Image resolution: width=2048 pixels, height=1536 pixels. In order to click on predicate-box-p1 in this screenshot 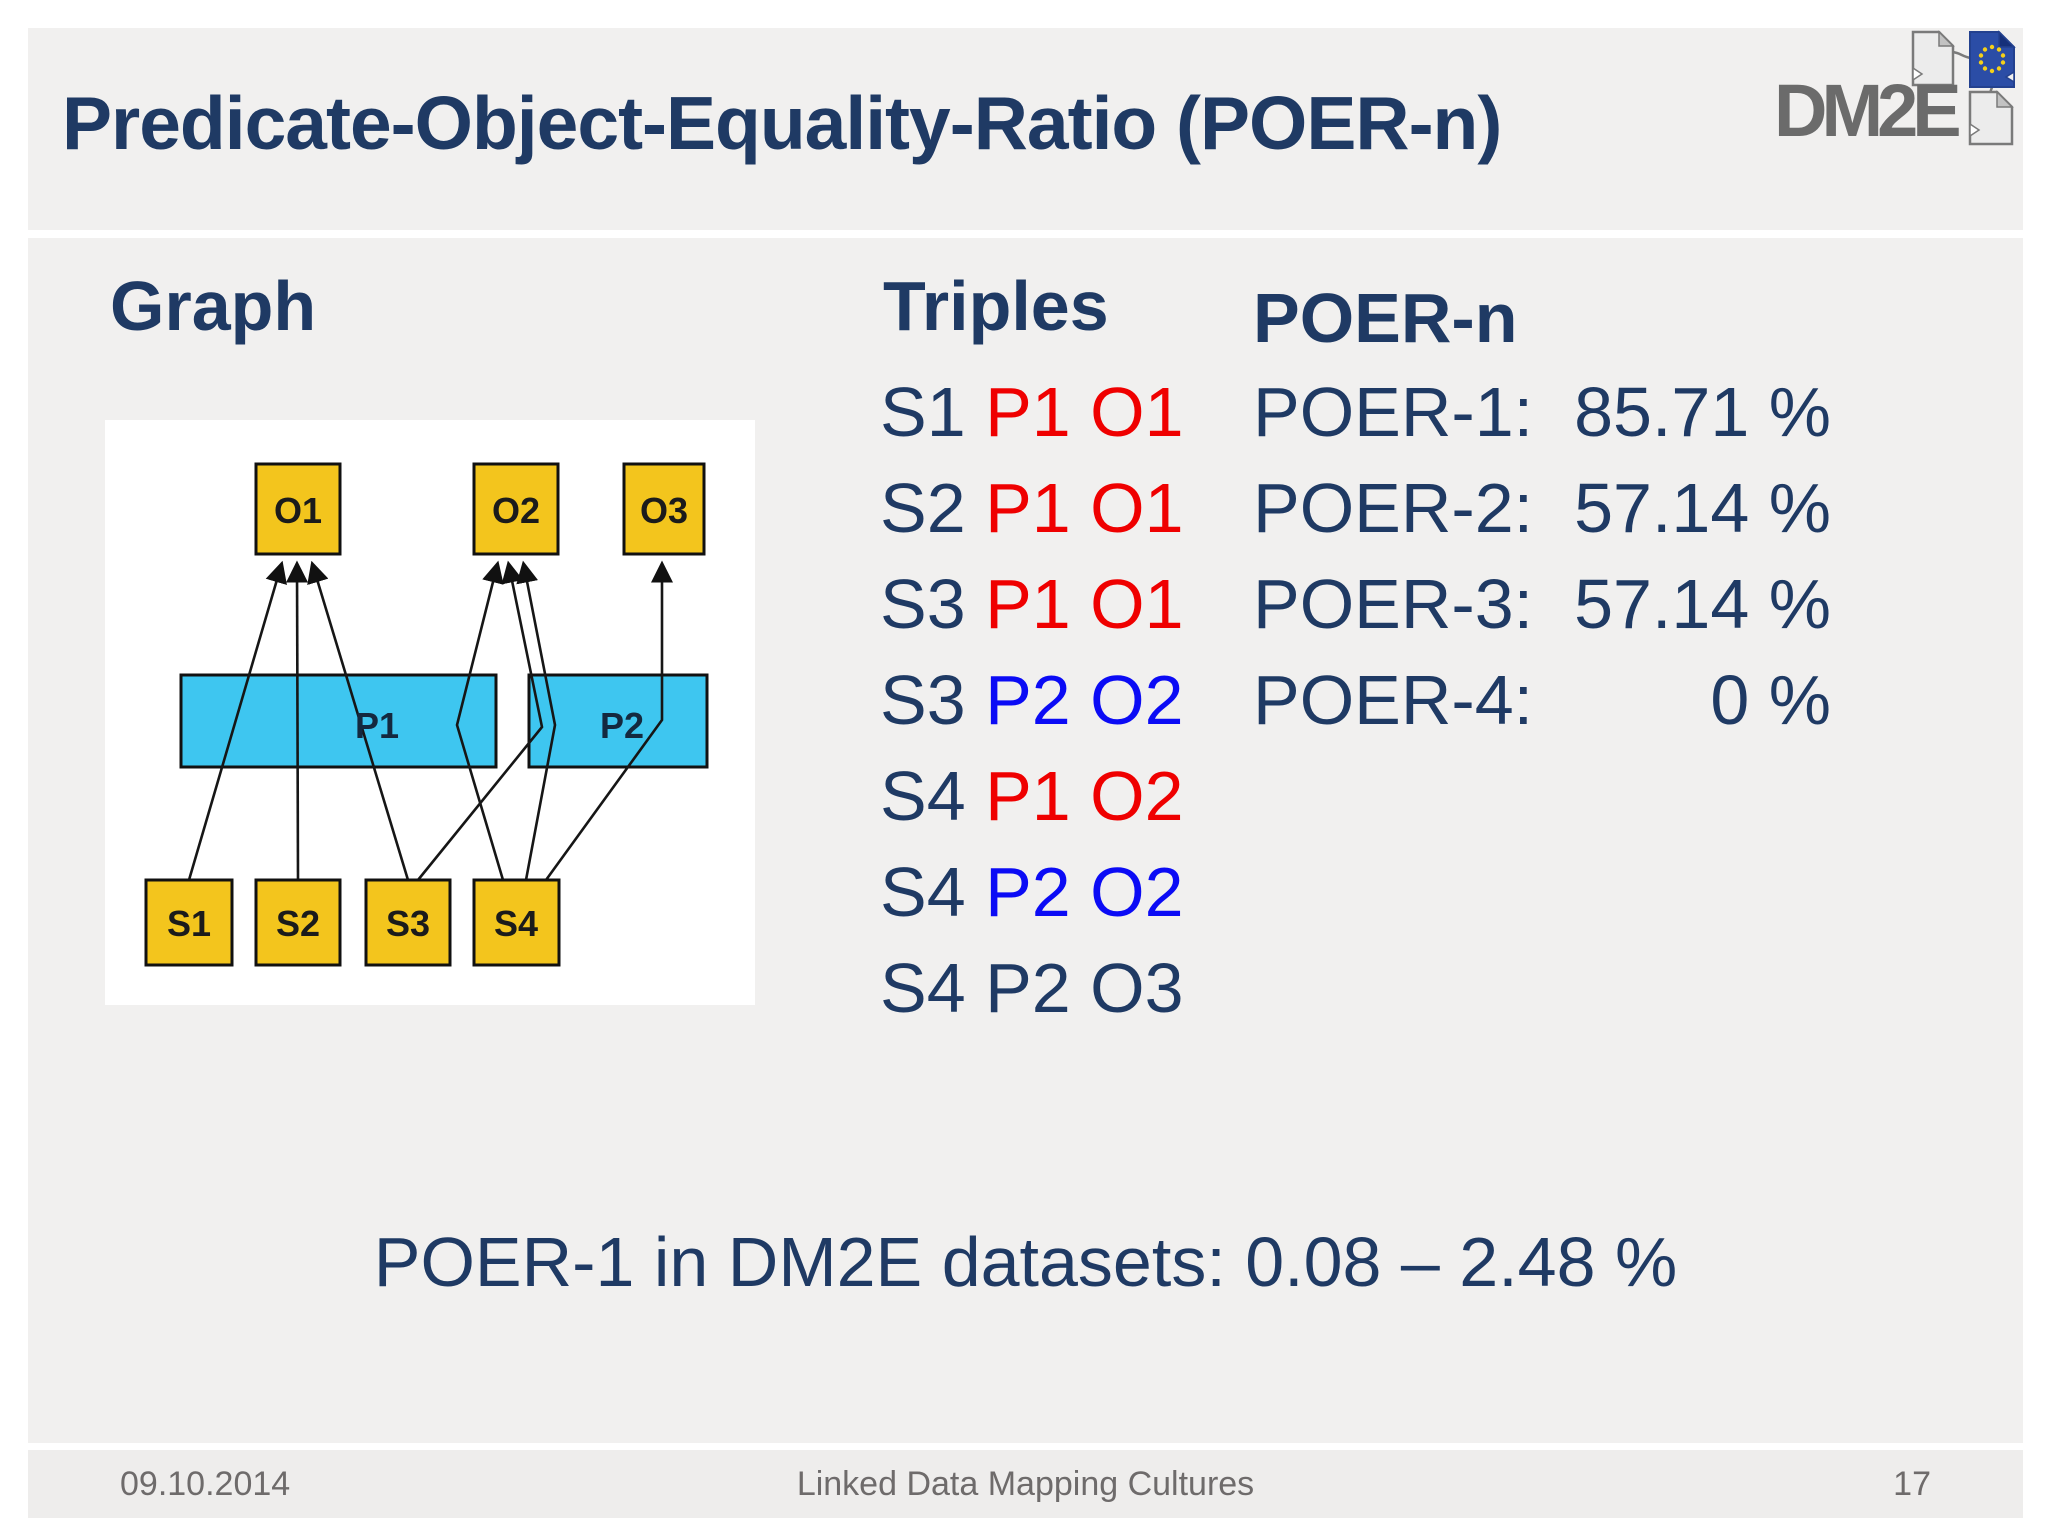, I will do `click(338, 721)`.